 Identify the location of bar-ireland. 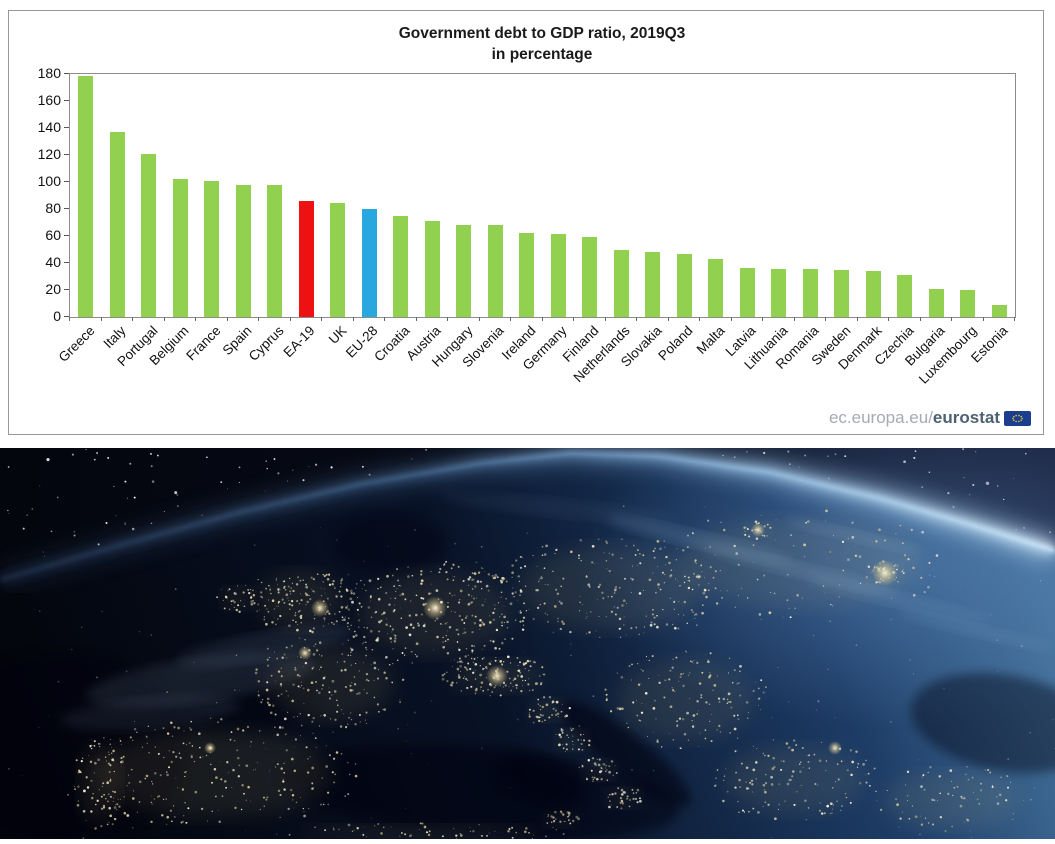
(527, 274).